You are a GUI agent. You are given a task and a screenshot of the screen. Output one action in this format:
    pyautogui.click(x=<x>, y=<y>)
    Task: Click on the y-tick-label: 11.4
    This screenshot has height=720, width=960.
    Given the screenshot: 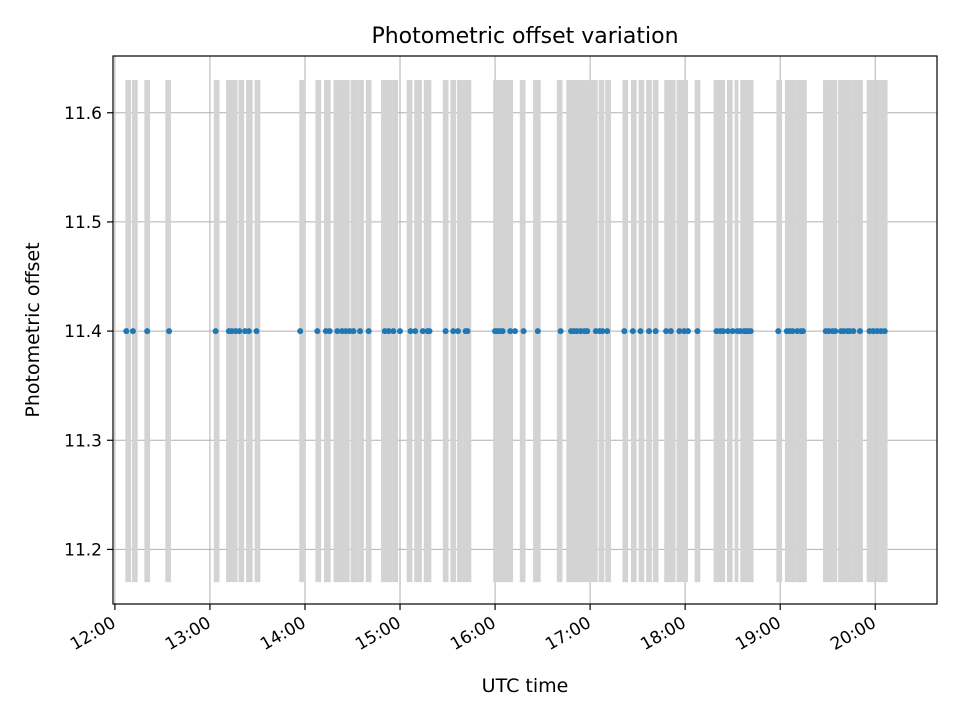 What is the action you would take?
    pyautogui.click(x=83, y=332)
    